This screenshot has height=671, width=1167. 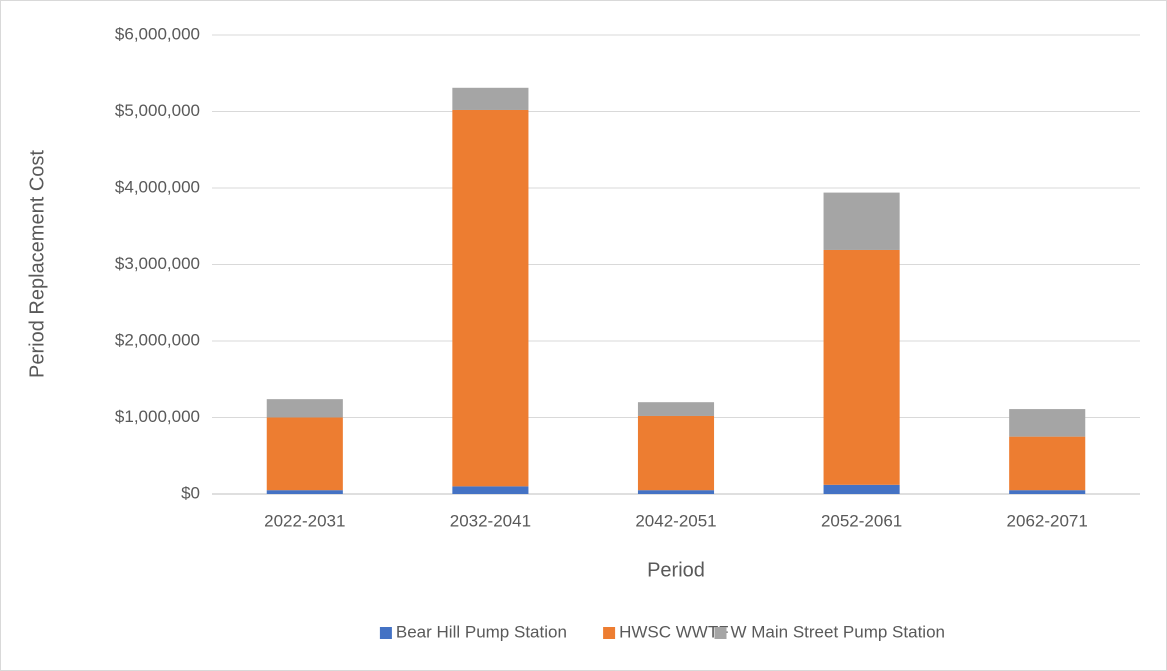 I want to click on y-tick-label: $1,000,000, so click(x=157, y=416).